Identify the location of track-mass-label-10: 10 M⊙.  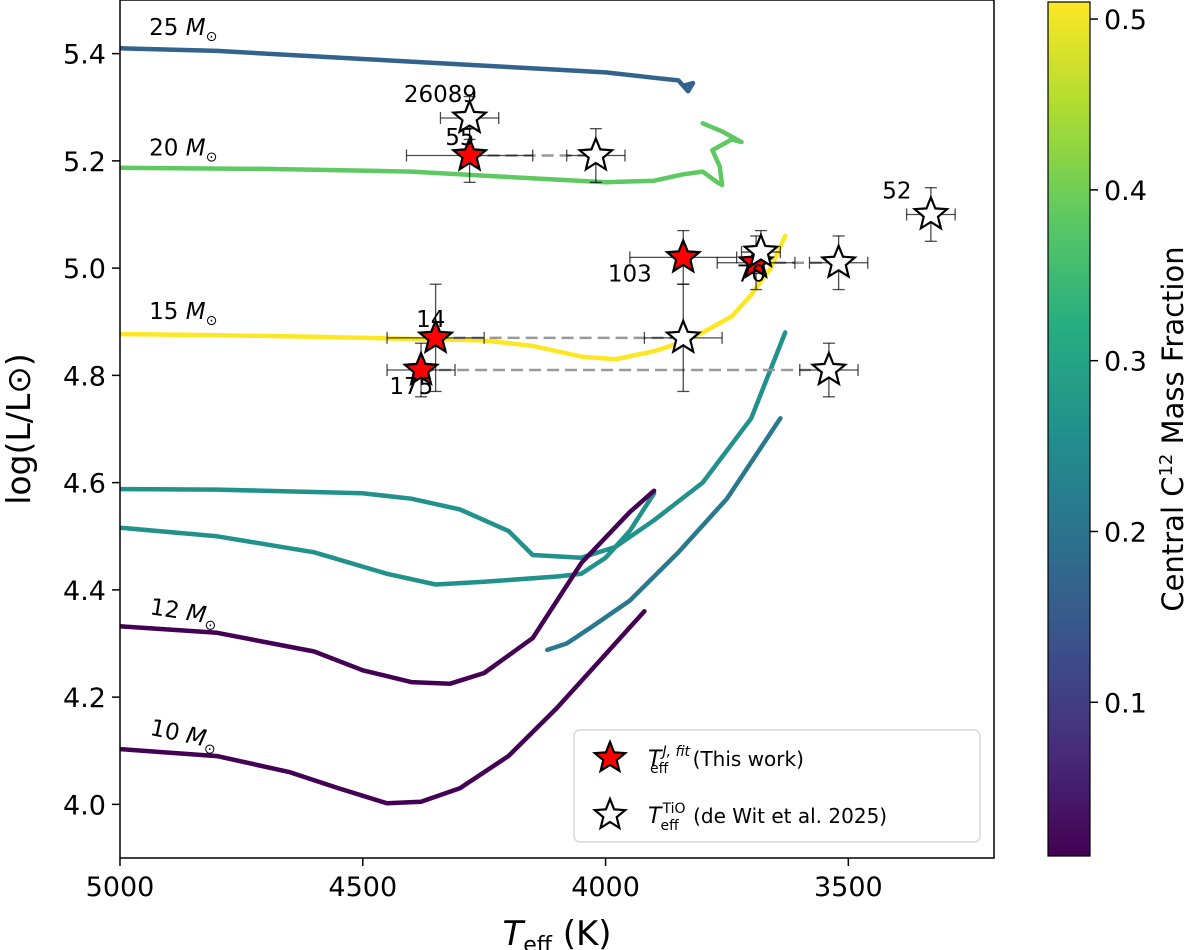
(183, 737).